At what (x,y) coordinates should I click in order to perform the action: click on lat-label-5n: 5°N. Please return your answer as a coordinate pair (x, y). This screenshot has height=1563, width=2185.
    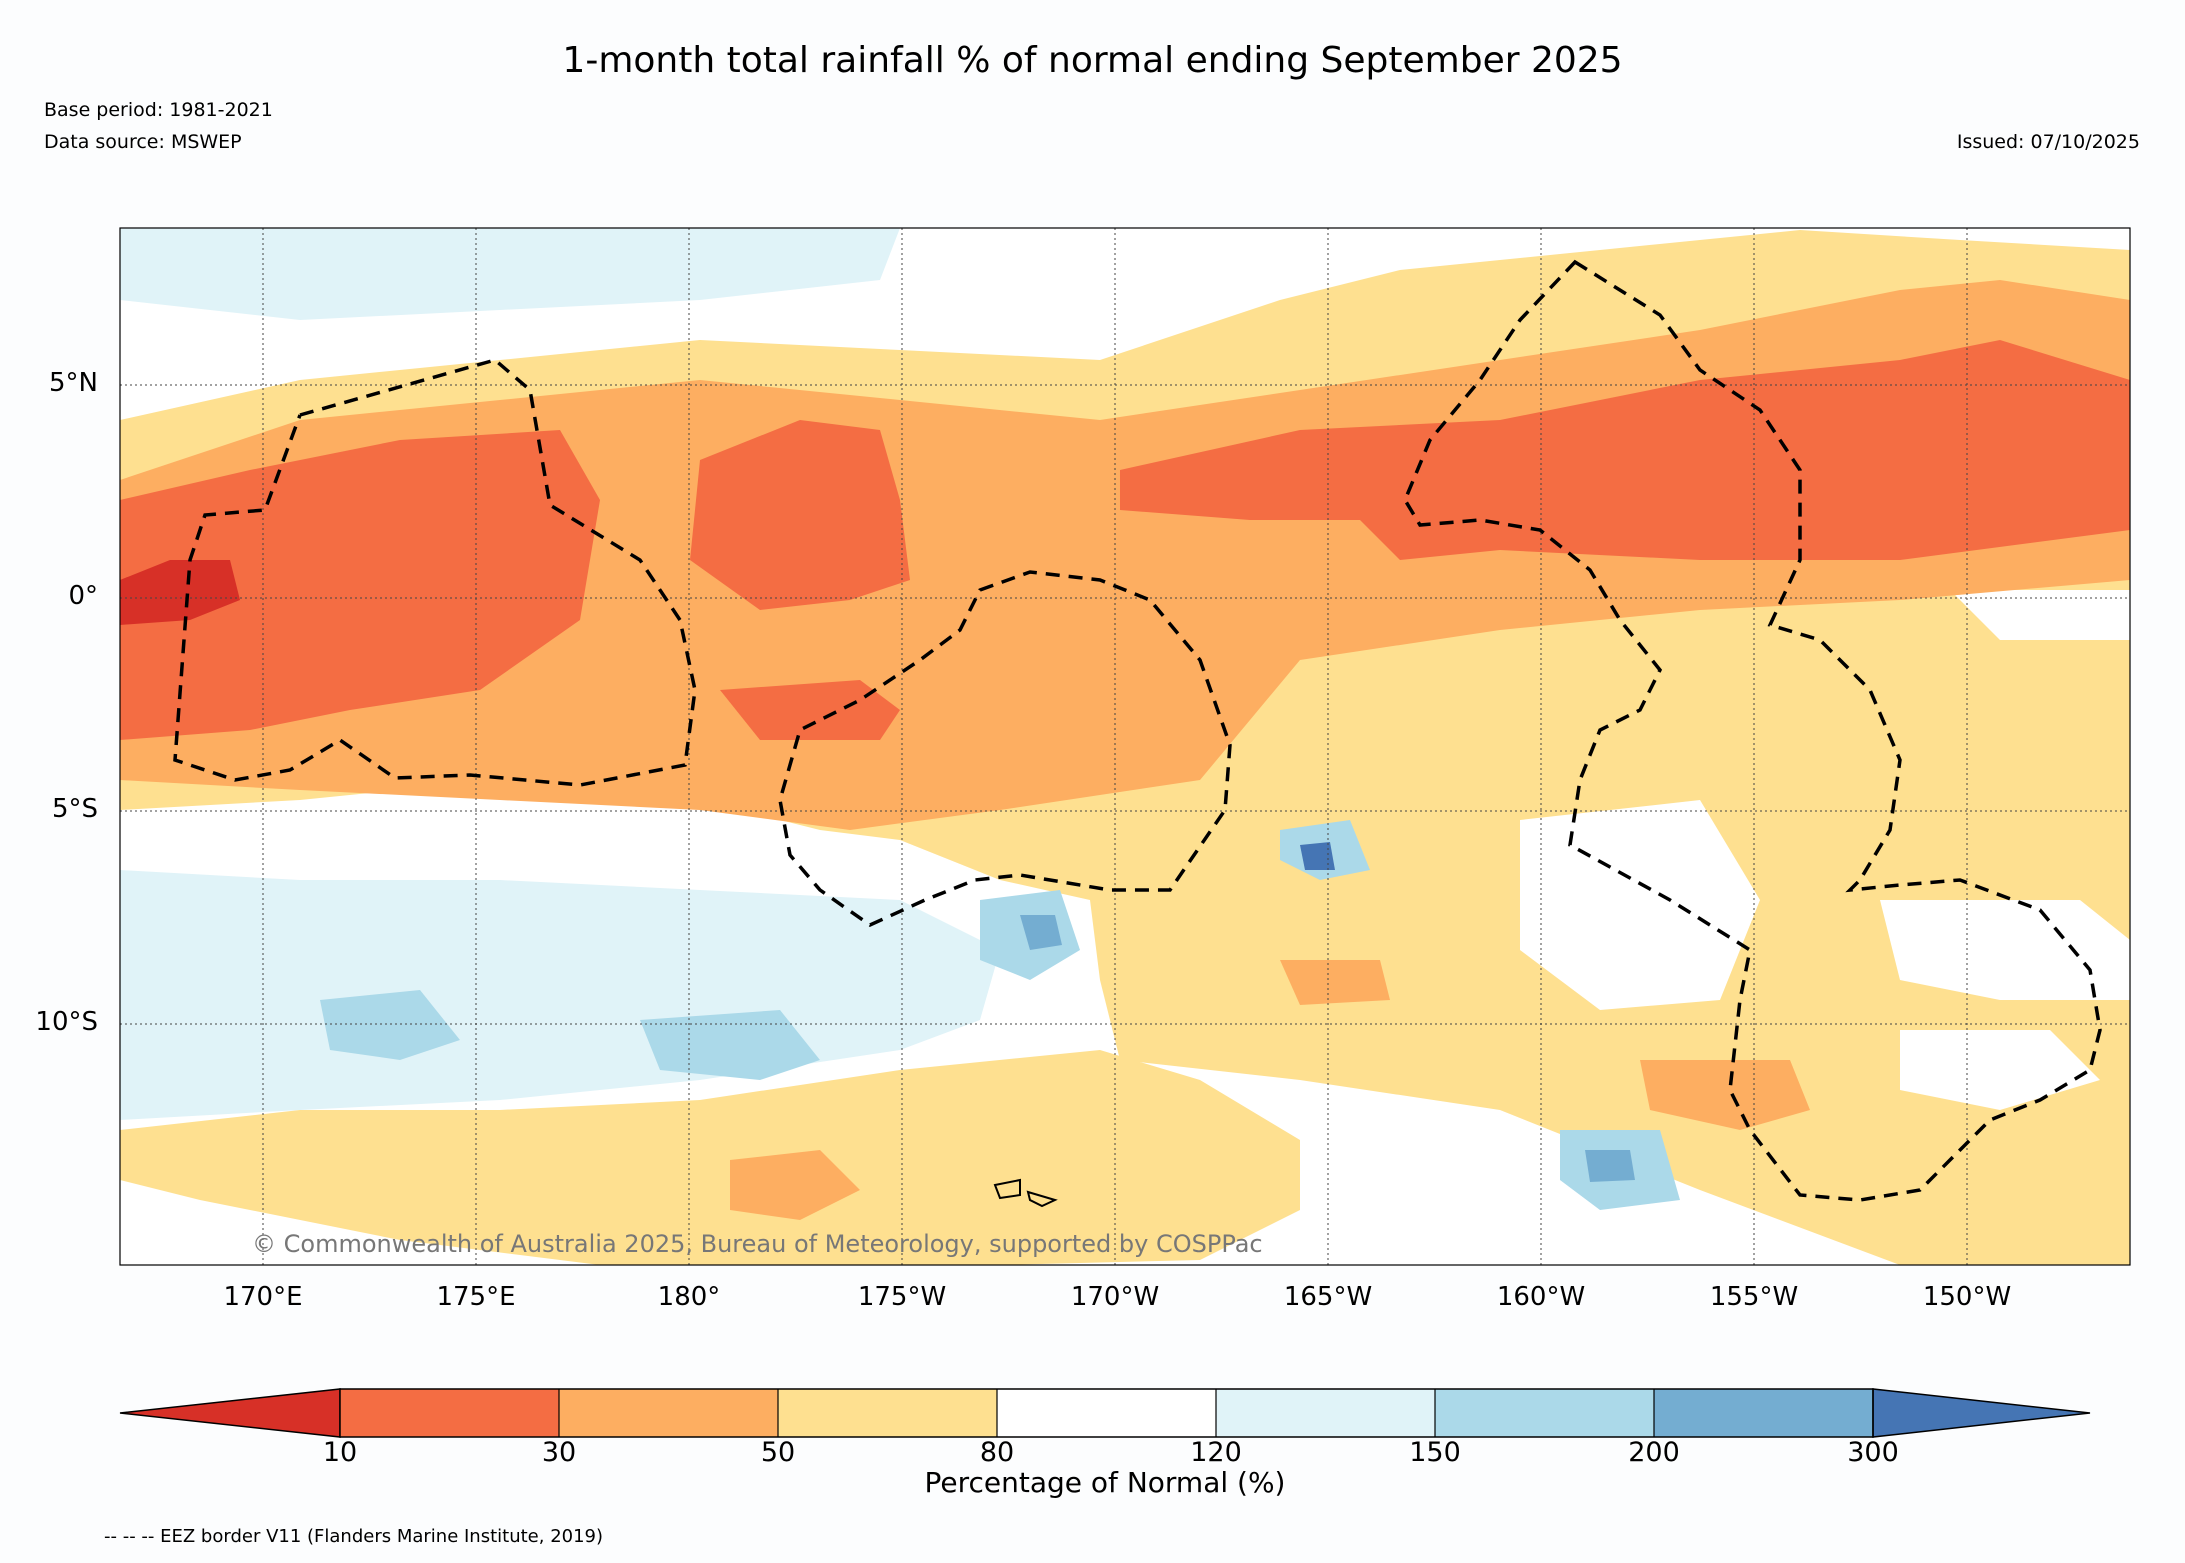
    Looking at the image, I should click on (73, 383).